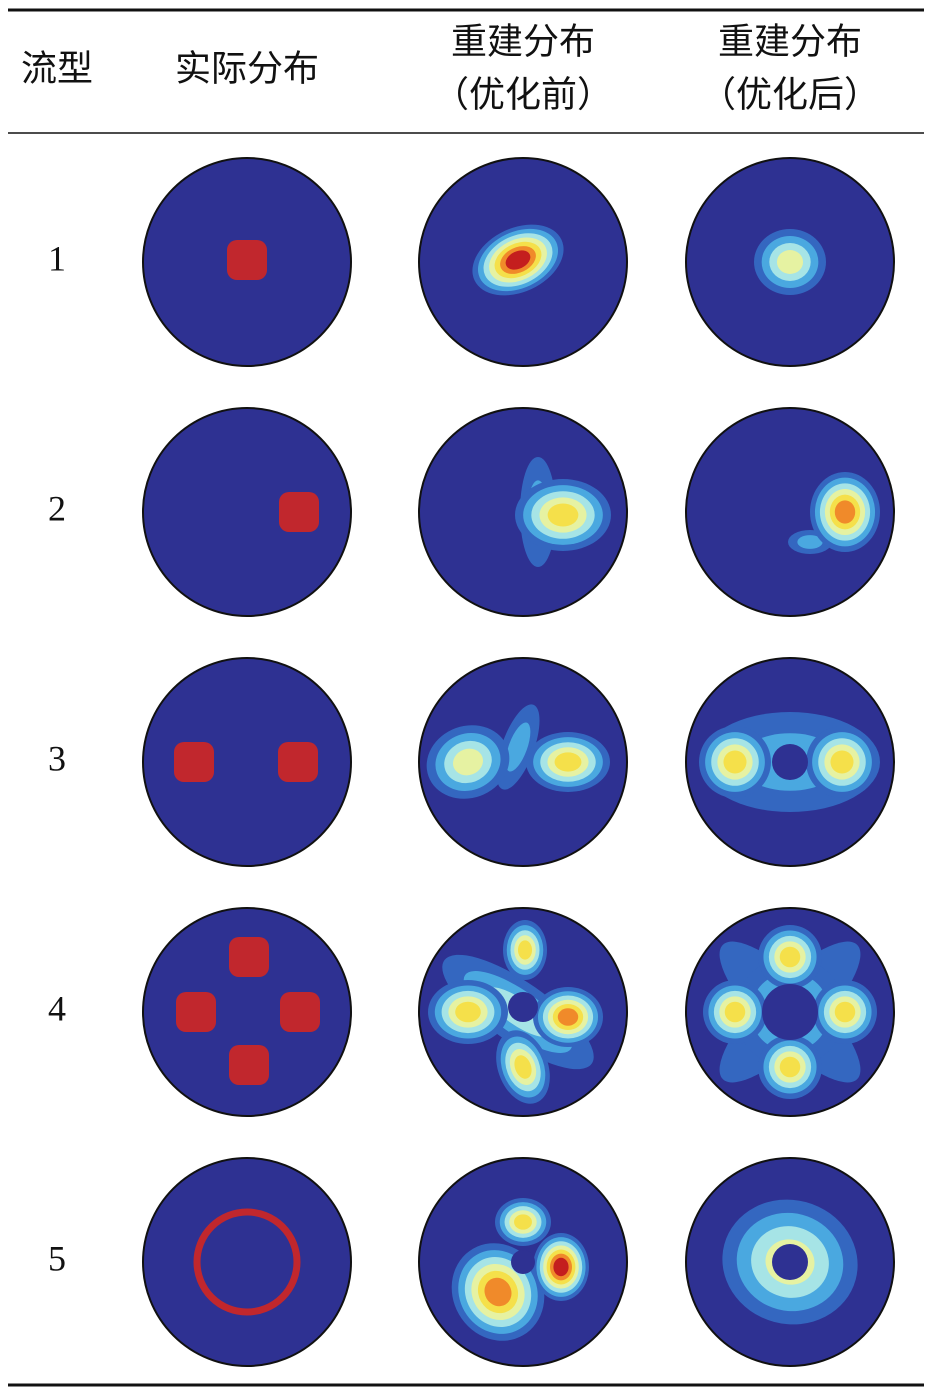 The width and height of the screenshot is (936, 1397). Describe the element at coordinates (523, 94) in the screenshot. I see `header-cell: （优化前）` at that location.